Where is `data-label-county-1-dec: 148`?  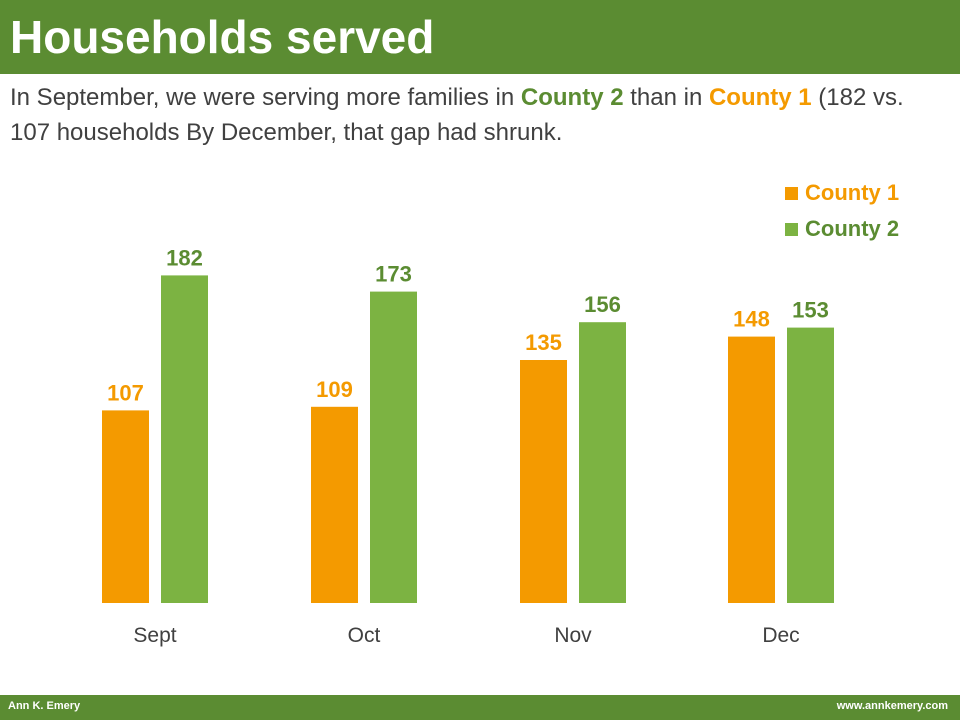 data-label-county-1-dec: 148 is located at coordinates (751, 319).